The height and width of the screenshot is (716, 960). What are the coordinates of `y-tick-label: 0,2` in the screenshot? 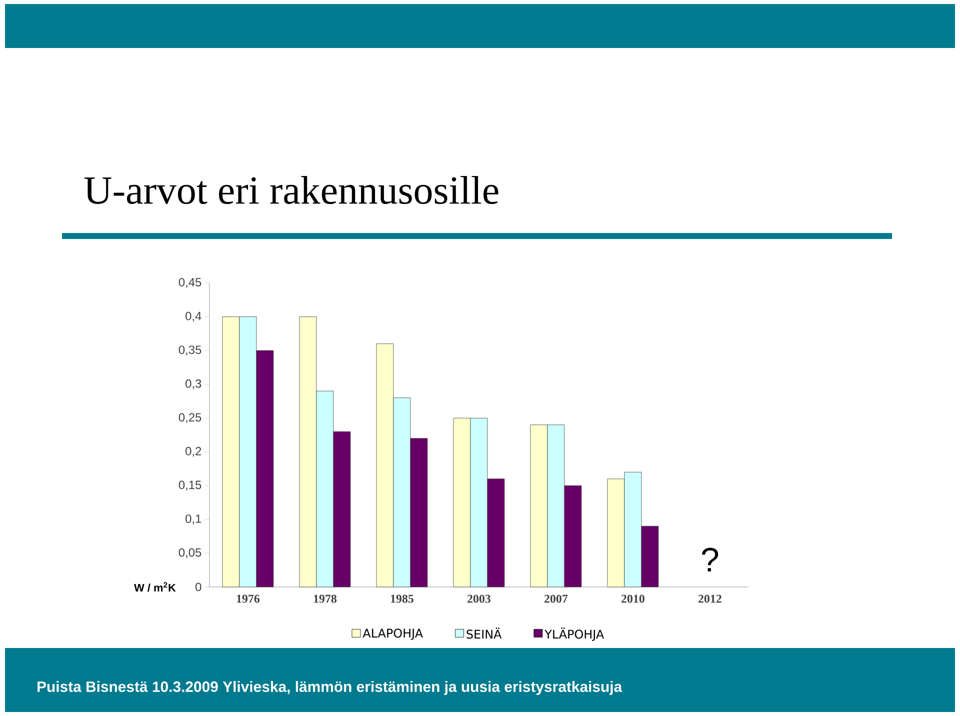 It's located at (194, 451).